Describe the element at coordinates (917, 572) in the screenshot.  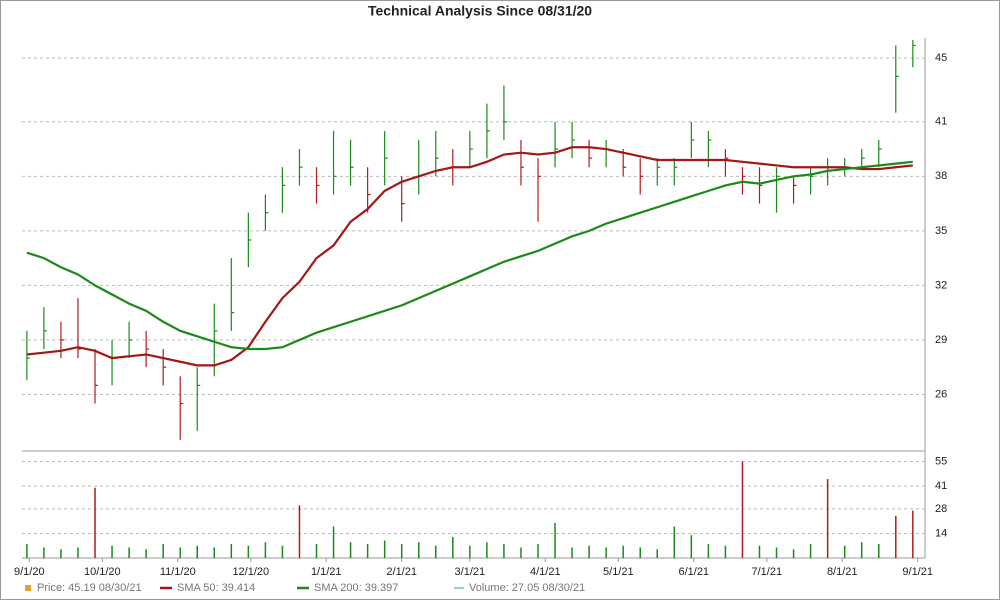
I see `x-tick-label: 9/1/21` at that location.